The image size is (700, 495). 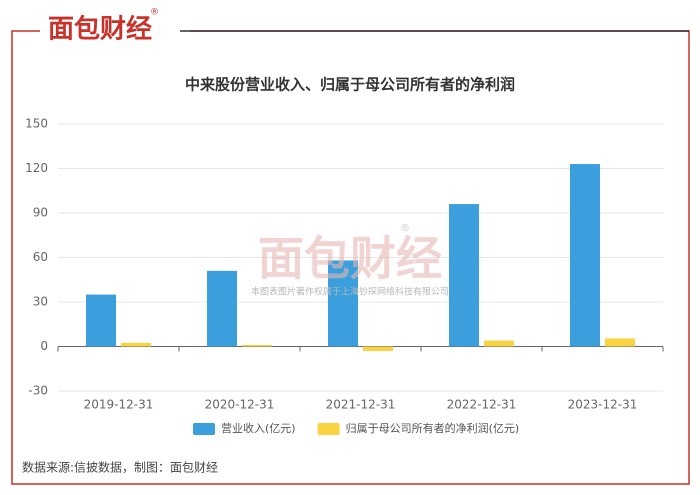 I want to click on y-tick-label: 120, so click(x=36, y=168).